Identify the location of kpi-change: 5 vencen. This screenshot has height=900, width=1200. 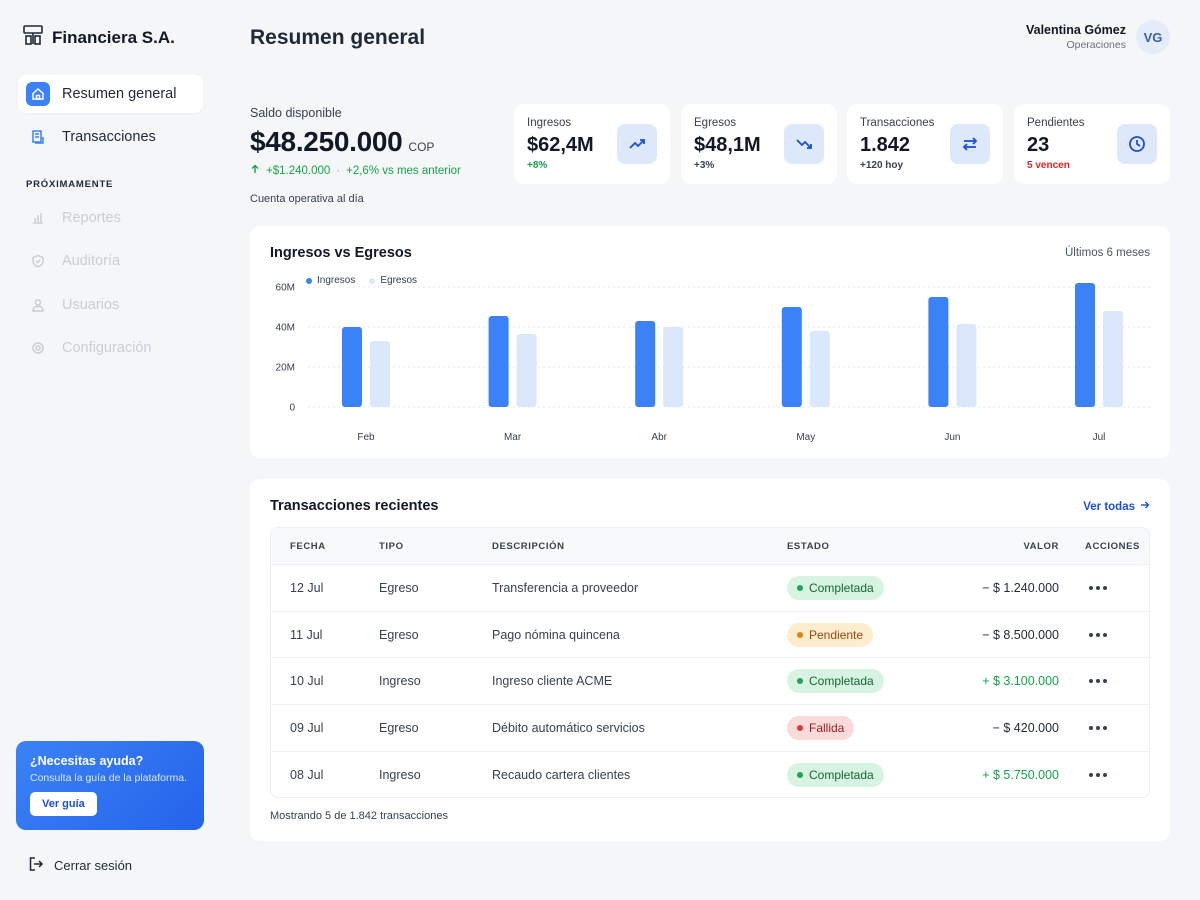
(1048, 165).